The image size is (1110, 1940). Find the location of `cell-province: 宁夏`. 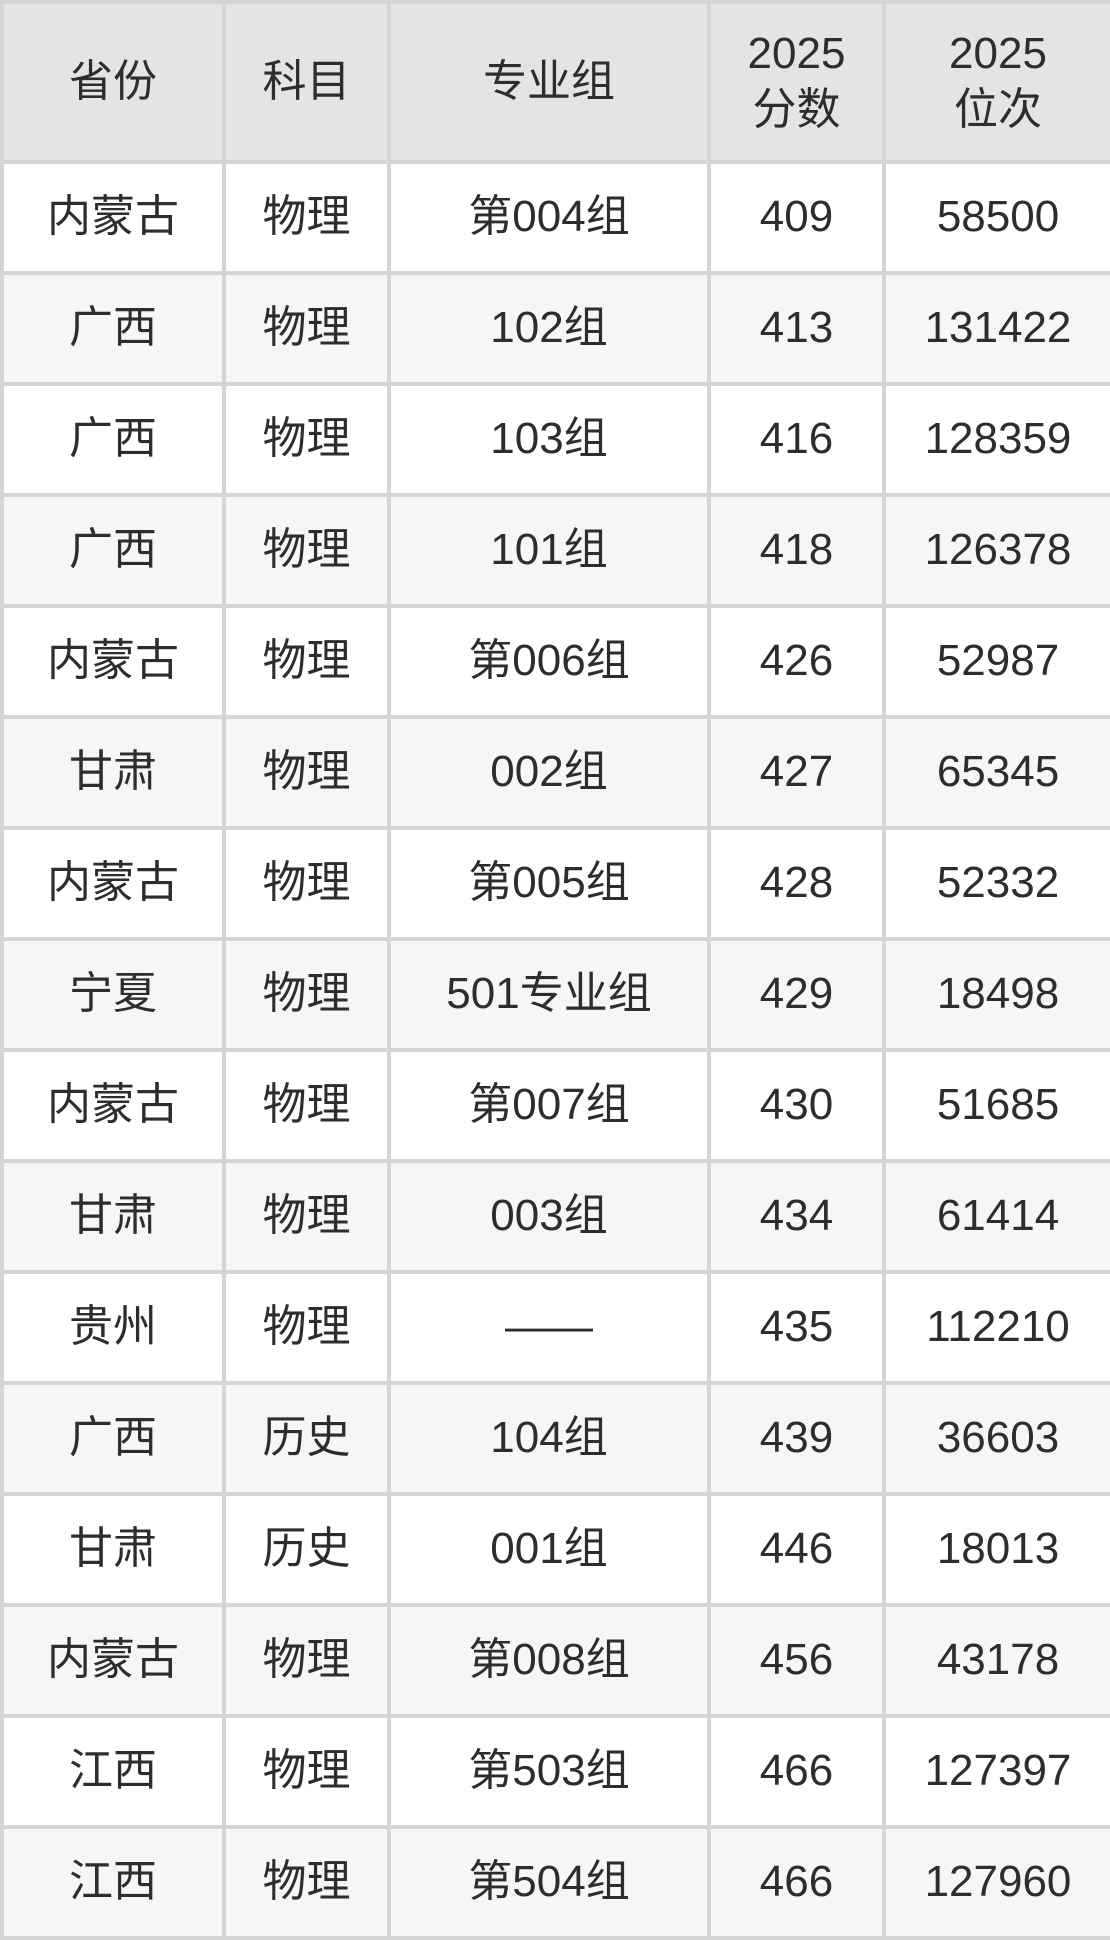

cell-province: 宁夏 is located at coordinates (113, 994).